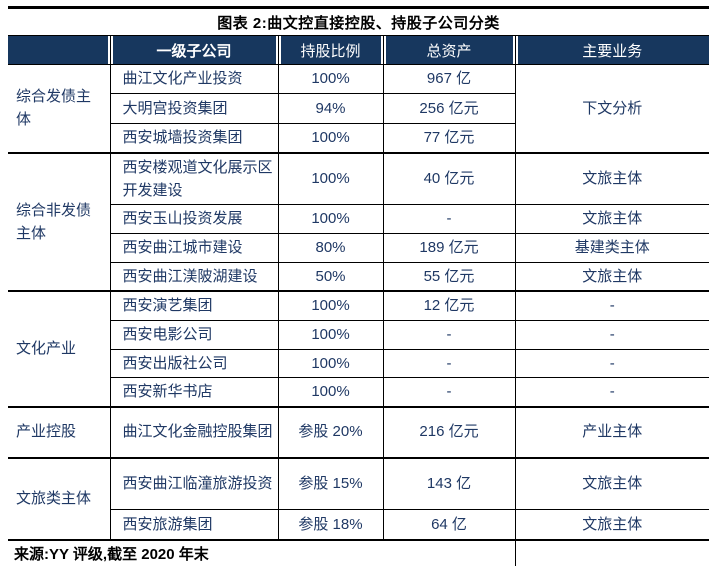  I want to click on assets-cell: 216 亿元, so click(449, 431).